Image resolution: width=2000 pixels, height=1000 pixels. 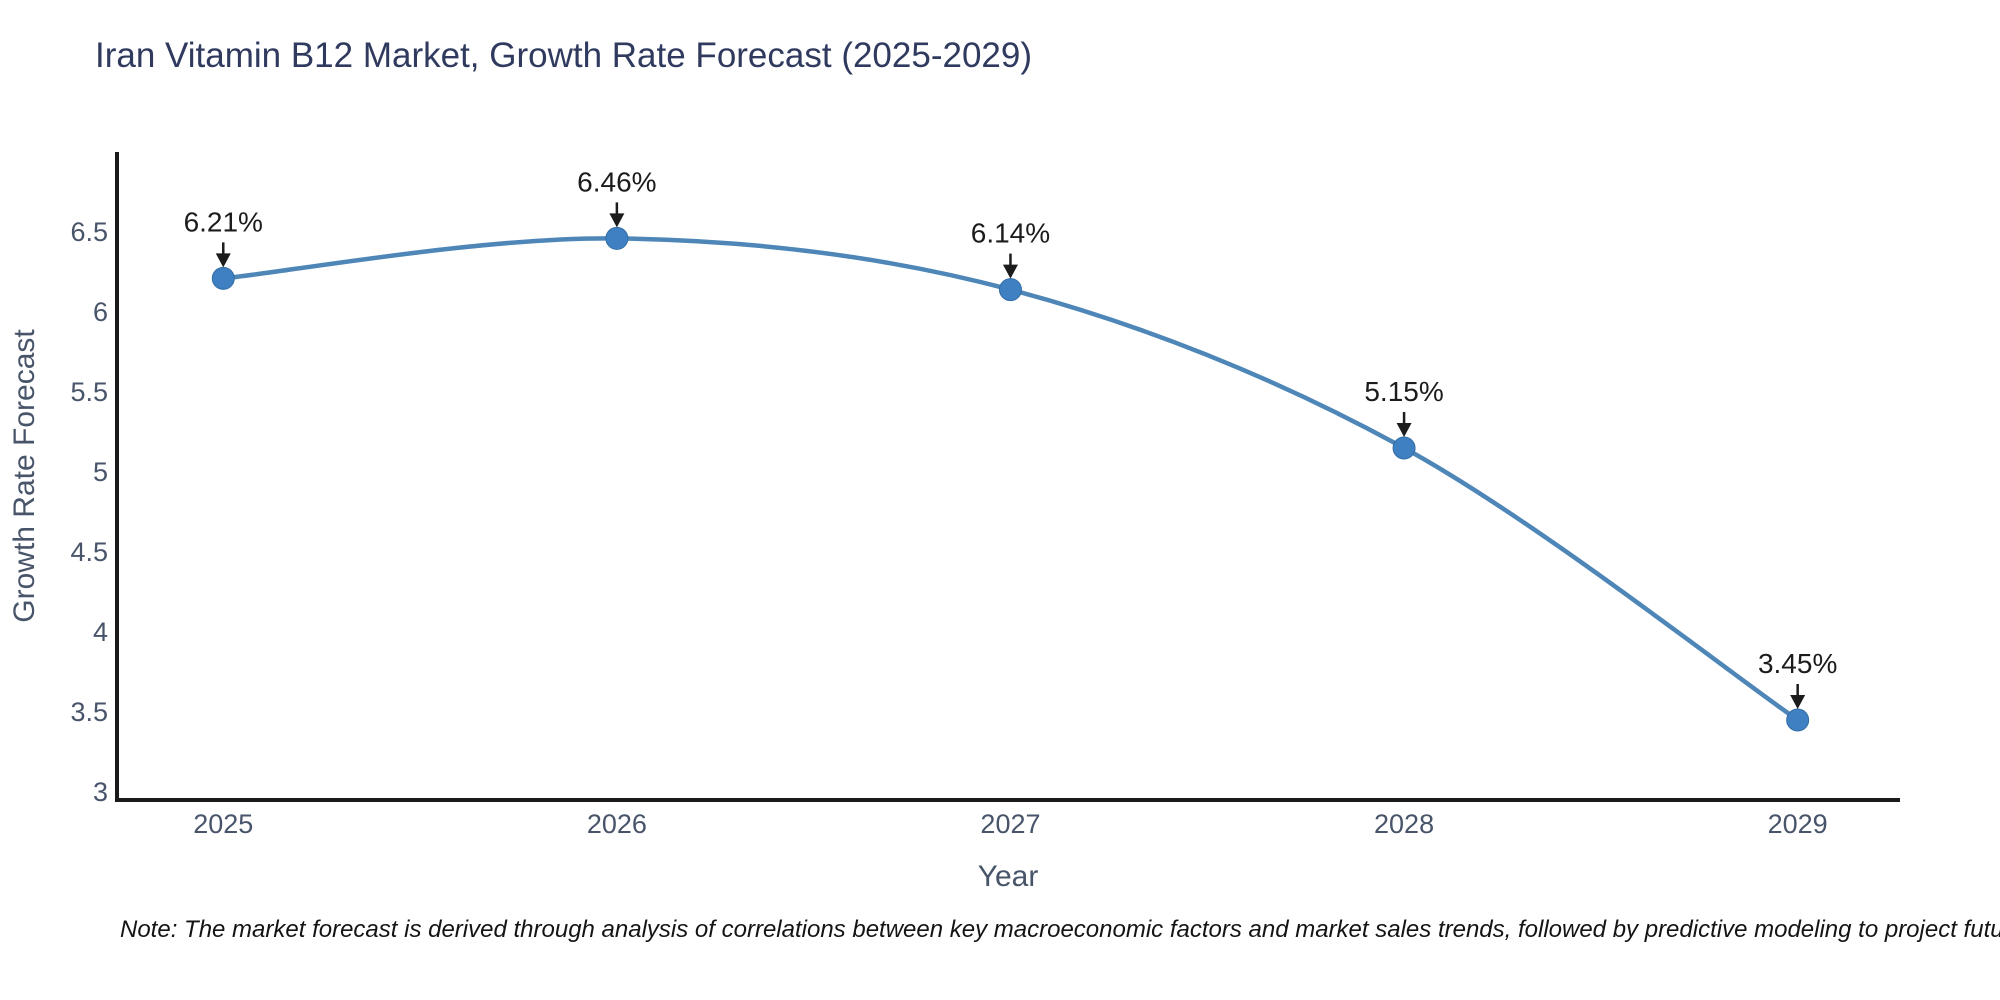 What do you see at coordinates (617, 238) in the screenshot?
I see `data-point-2026` at bounding box center [617, 238].